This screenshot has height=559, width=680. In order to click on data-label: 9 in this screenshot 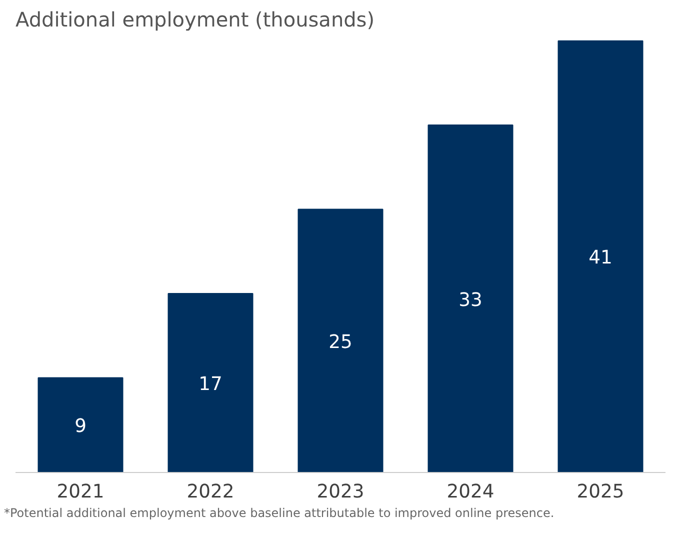, I will do `click(80, 427)`.